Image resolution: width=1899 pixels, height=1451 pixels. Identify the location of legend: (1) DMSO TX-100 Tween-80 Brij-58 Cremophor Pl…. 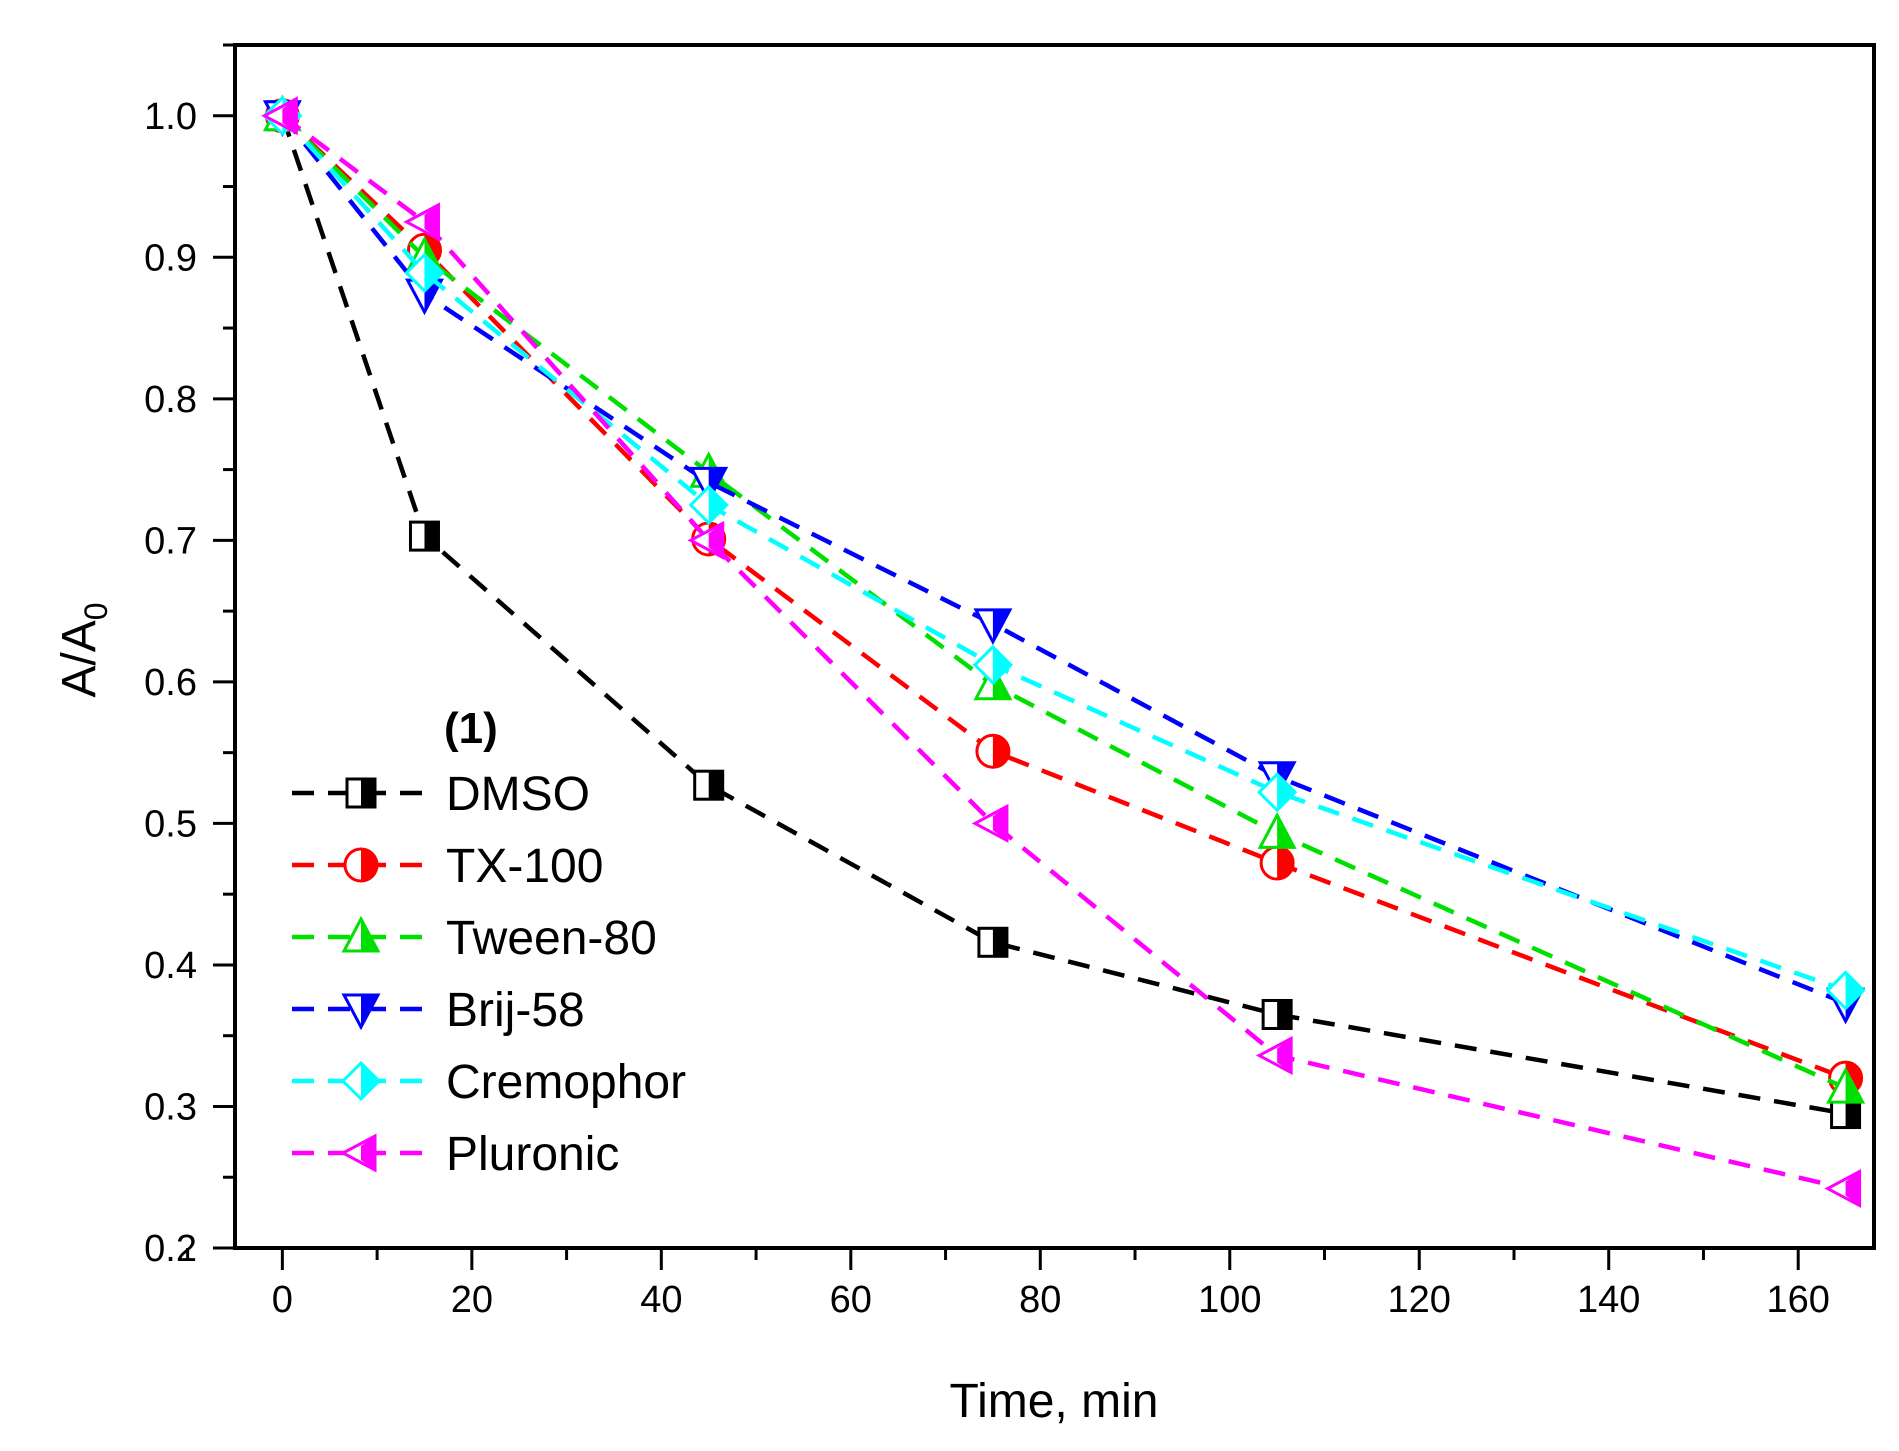
(489, 942).